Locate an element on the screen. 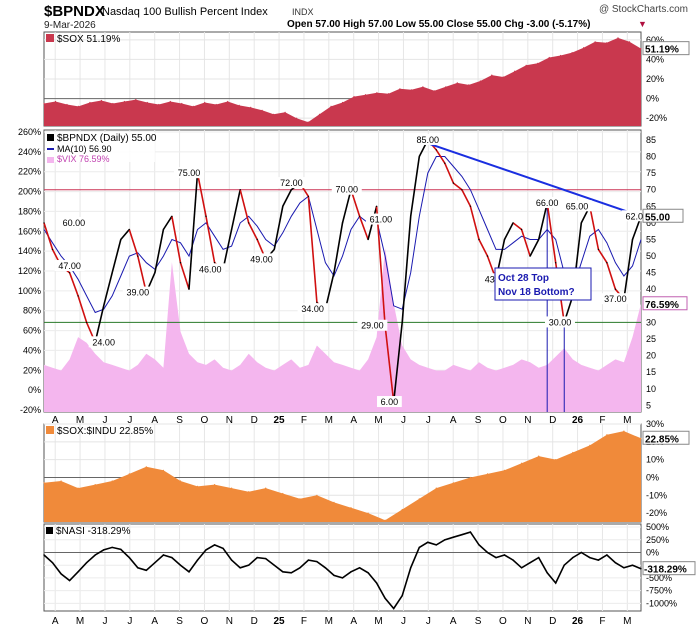 The width and height of the screenshot is (700, 639). peak-label: 66.00 is located at coordinates (547, 203).